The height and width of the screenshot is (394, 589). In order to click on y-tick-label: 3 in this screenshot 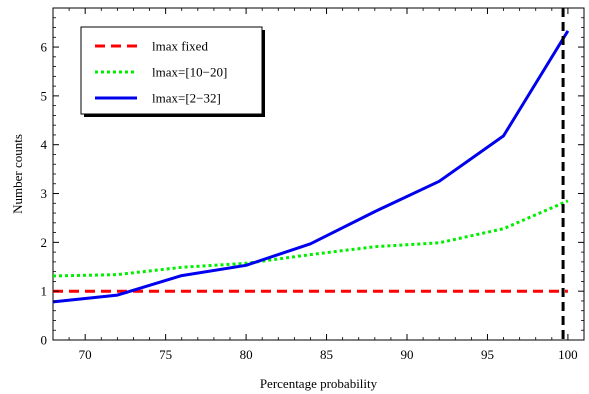, I will do `click(44, 193)`.